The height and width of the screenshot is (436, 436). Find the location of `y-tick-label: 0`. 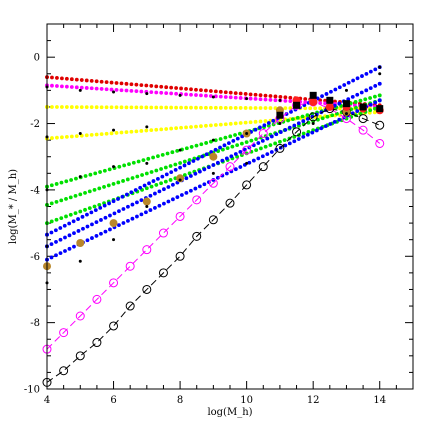

y-tick-label: 0 is located at coordinates (37, 58).